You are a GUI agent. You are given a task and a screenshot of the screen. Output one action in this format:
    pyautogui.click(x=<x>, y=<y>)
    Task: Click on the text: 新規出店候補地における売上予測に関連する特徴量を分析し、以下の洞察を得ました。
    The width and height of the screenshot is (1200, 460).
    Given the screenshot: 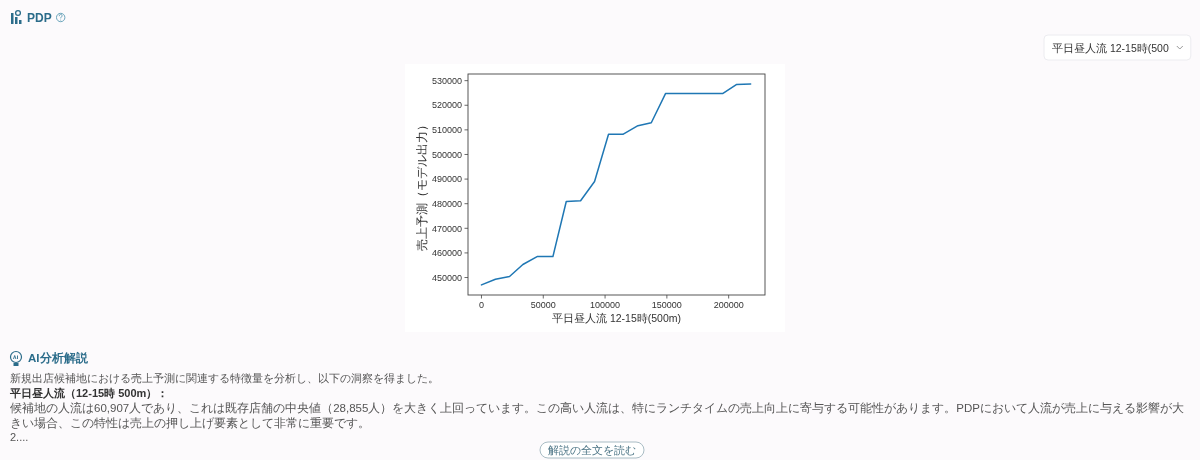 What is the action you would take?
    pyautogui.click(x=224, y=378)
    